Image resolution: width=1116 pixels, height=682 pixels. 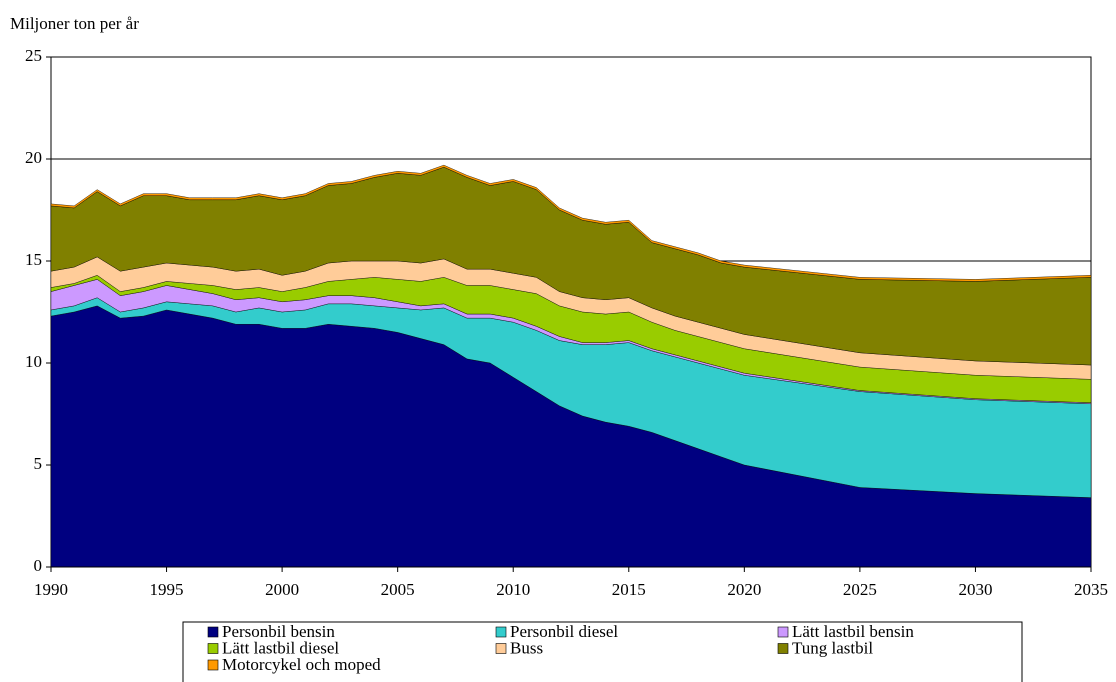 What do you see at coordinates (629, 589) in the screenshot?
I see `x-tick-label: 2015` at bounding box center [629, 589].